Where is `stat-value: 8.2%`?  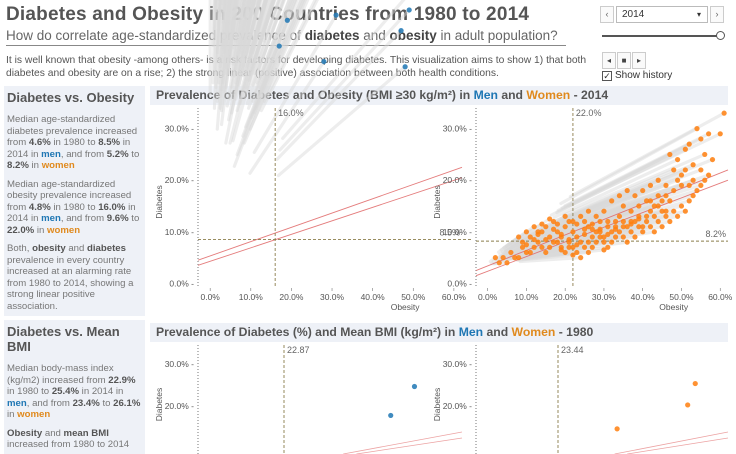 stat-value: 8.2% is located at coordinates (18, 165).